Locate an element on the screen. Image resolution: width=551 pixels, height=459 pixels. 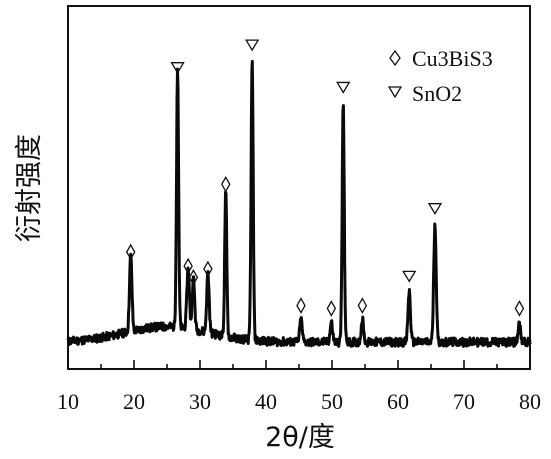
x-axis-tick-labels: 10 20 30 40 50 60 70 80 is located at coordinates (299, 401).